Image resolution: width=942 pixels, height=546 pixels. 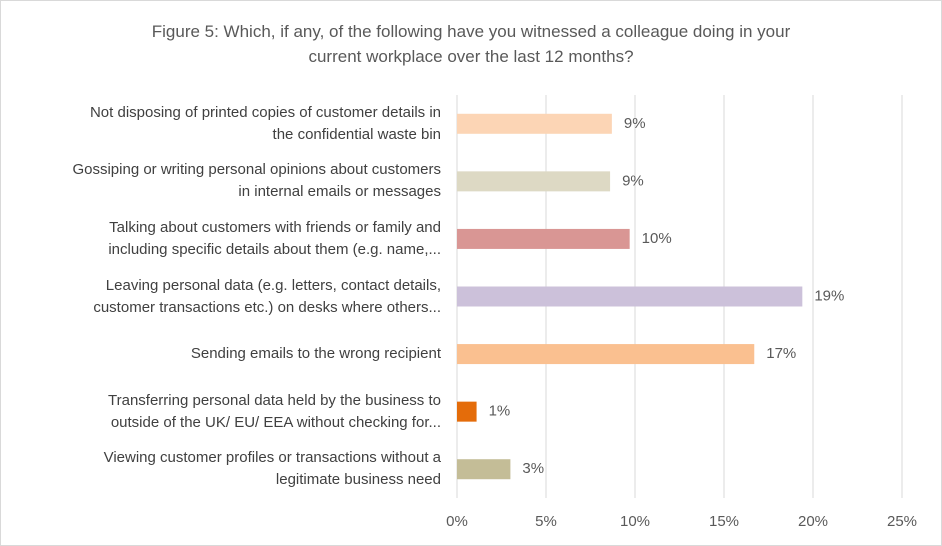 I want to click on x-tick-label: 0%, so click(x=457, y=521).